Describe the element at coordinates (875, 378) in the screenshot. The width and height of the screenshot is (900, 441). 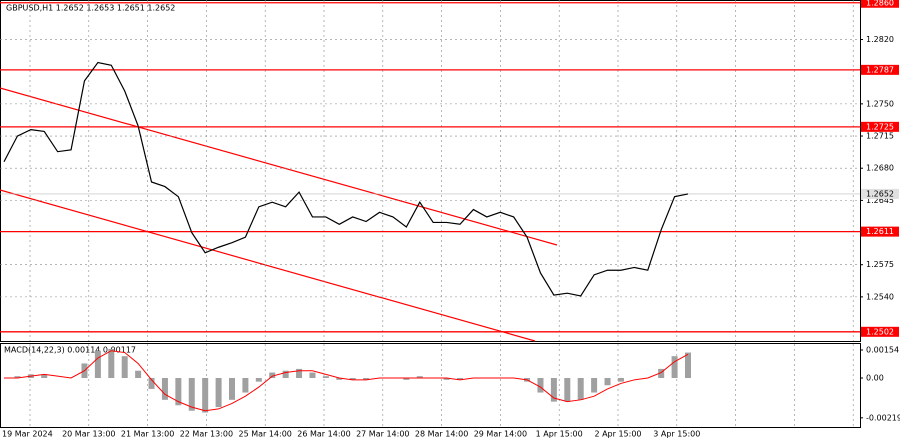
I see `y-tick-label: 0.00` at that location.